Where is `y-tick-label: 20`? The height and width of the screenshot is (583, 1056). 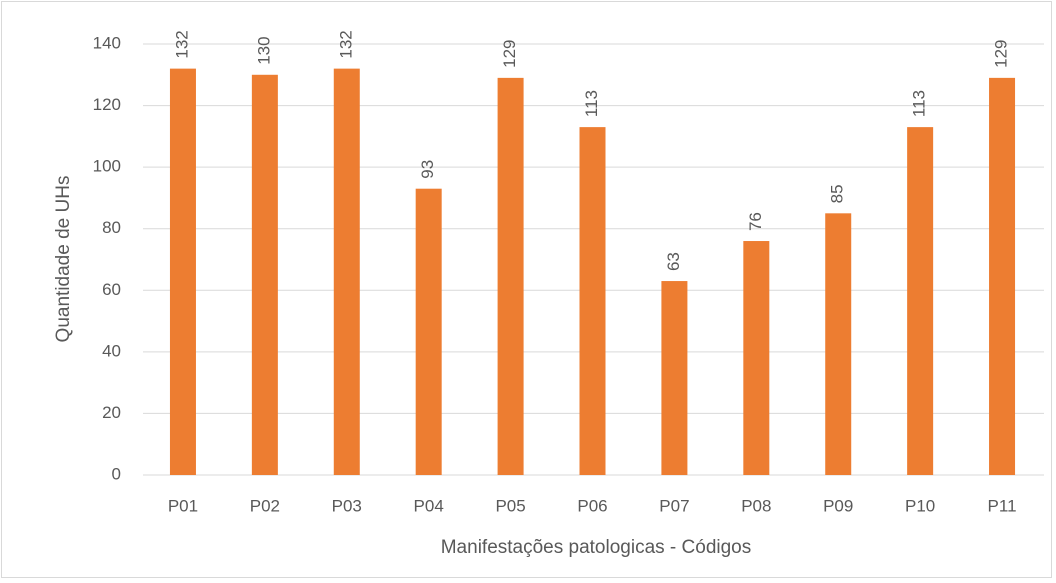
y-tick-label: 20 is located at coordinates (111, 412).